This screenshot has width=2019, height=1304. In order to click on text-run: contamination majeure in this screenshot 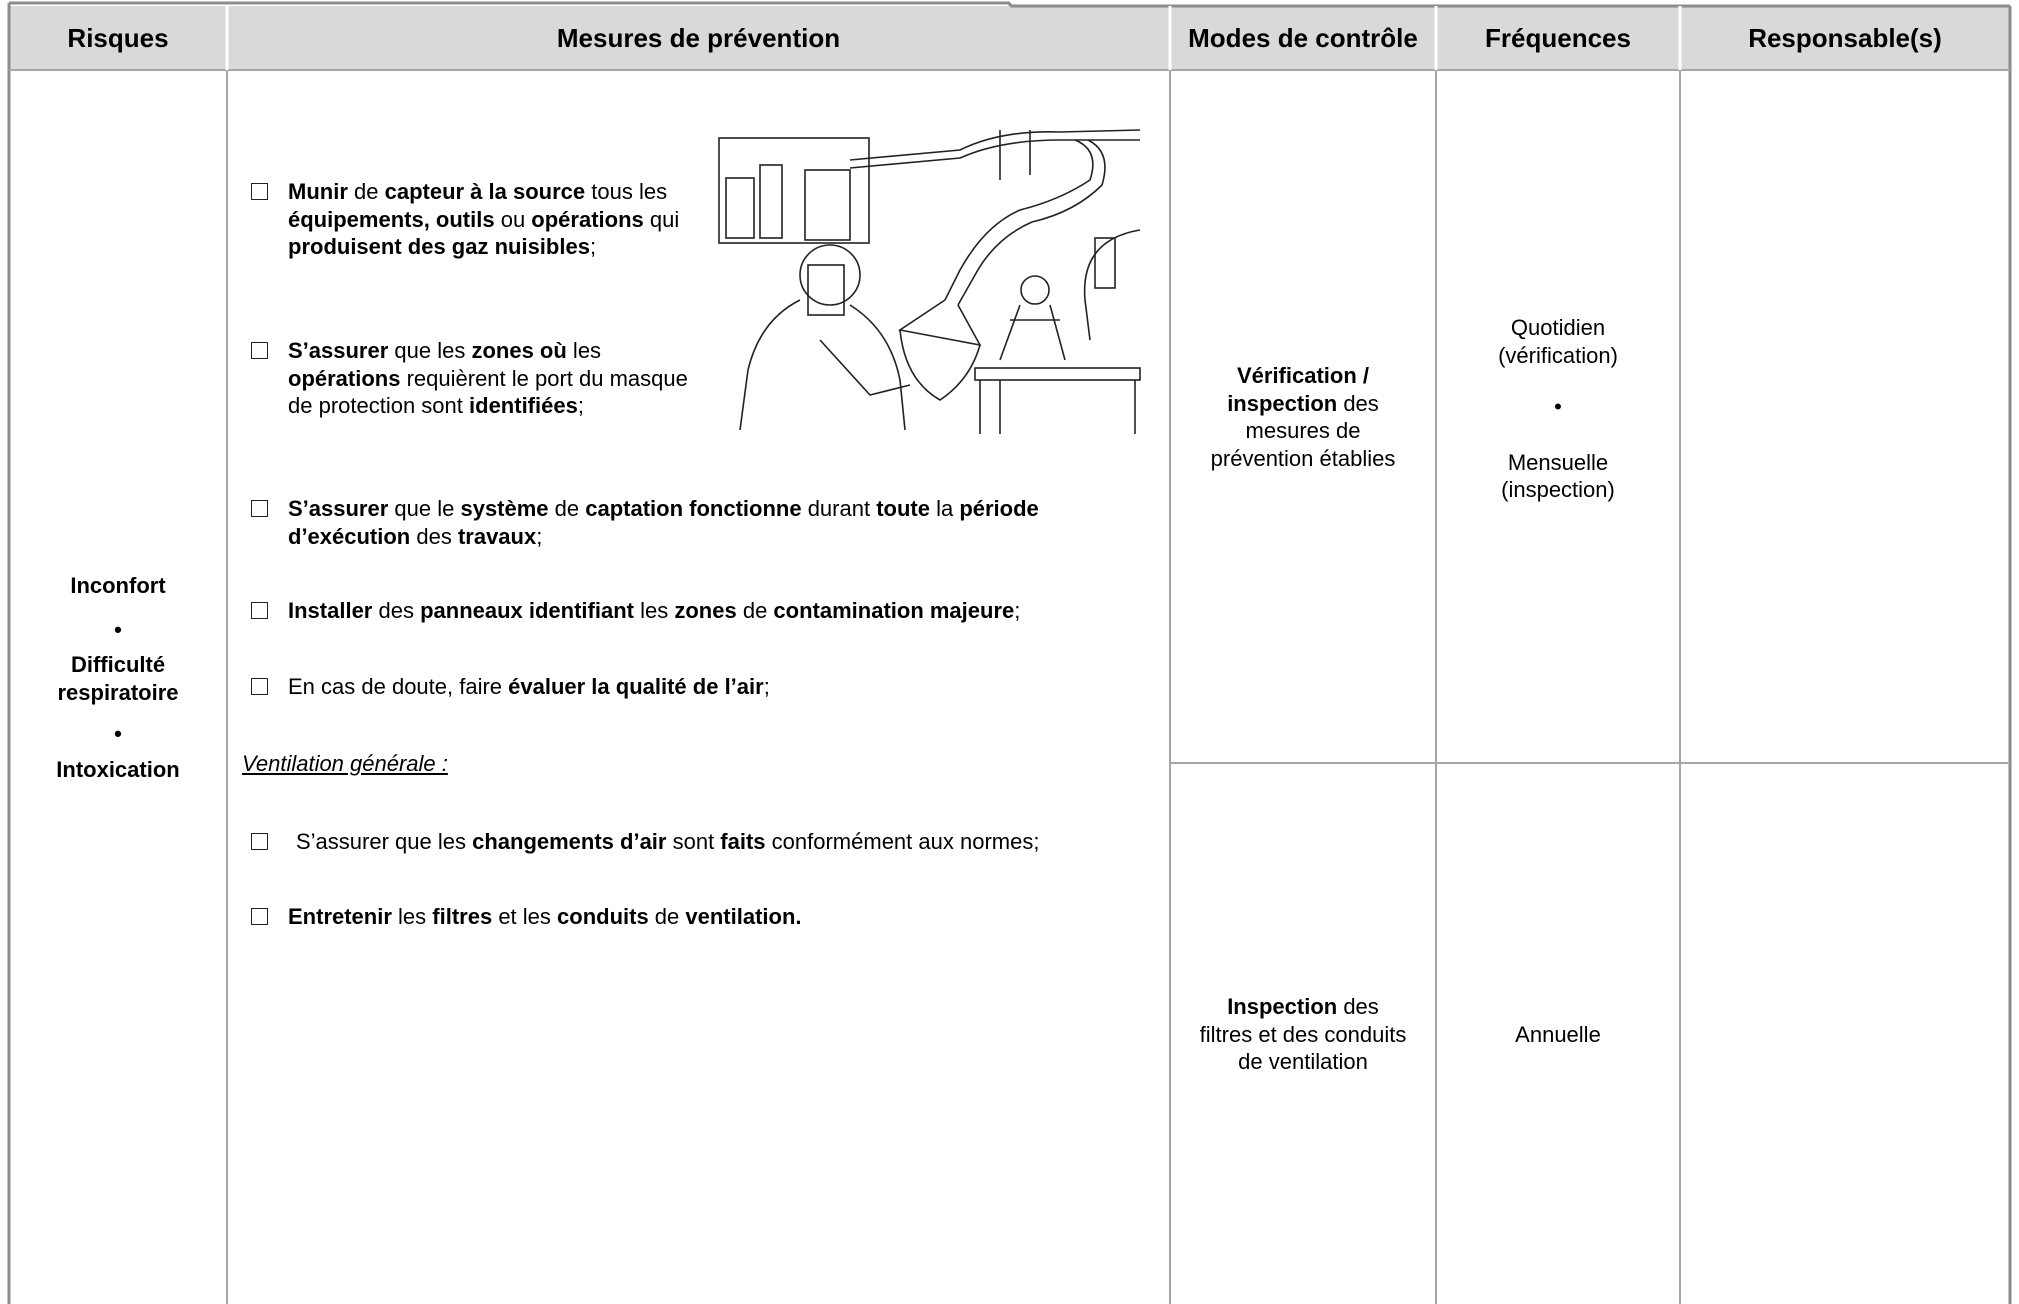, I will do `click(894, 610)`.